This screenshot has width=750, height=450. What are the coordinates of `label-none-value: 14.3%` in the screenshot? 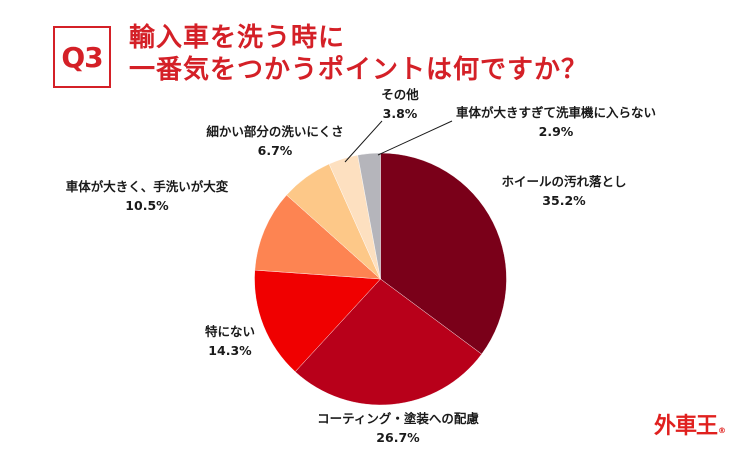 It's located at (230, 350).